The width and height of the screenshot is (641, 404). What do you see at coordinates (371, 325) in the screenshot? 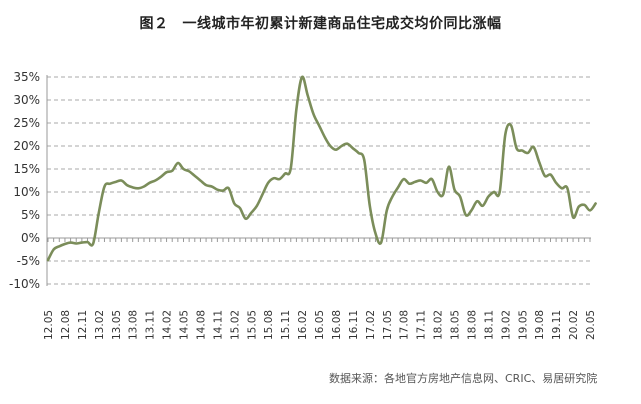
I see `x-tick-label: 17.02` at bounding box center [371, 325].